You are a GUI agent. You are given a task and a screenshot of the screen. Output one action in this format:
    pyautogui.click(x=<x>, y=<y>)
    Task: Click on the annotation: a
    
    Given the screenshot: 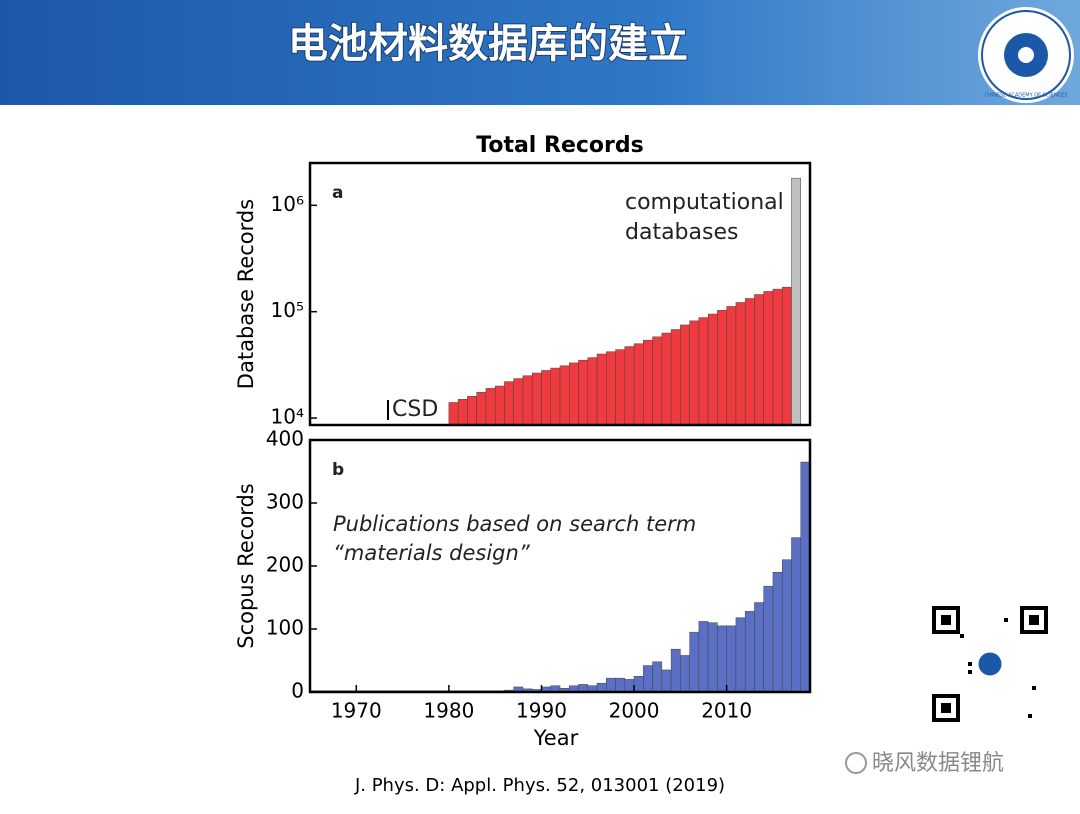 What is the action you would take?
    pyautogui.click(x=337, y=193)
    